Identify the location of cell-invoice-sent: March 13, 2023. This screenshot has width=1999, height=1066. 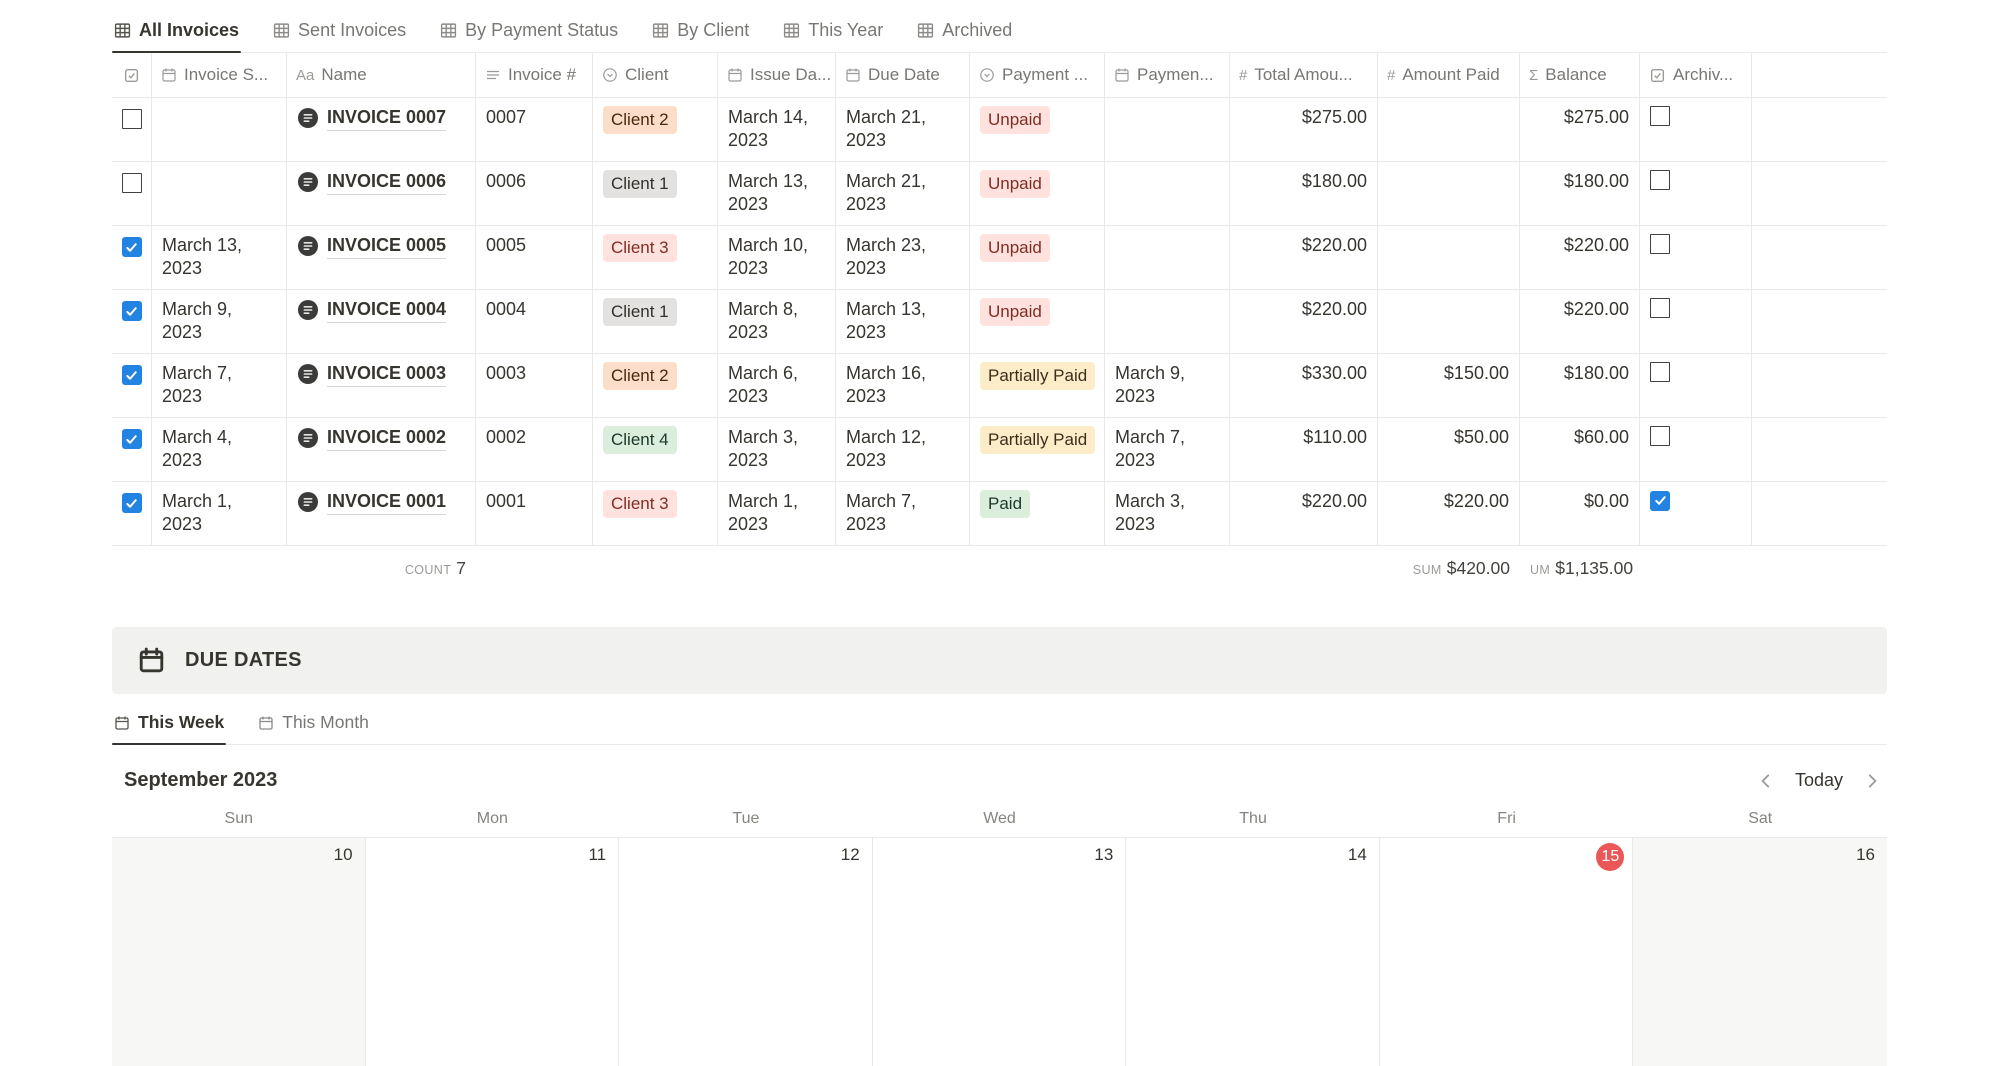
(219, 257).